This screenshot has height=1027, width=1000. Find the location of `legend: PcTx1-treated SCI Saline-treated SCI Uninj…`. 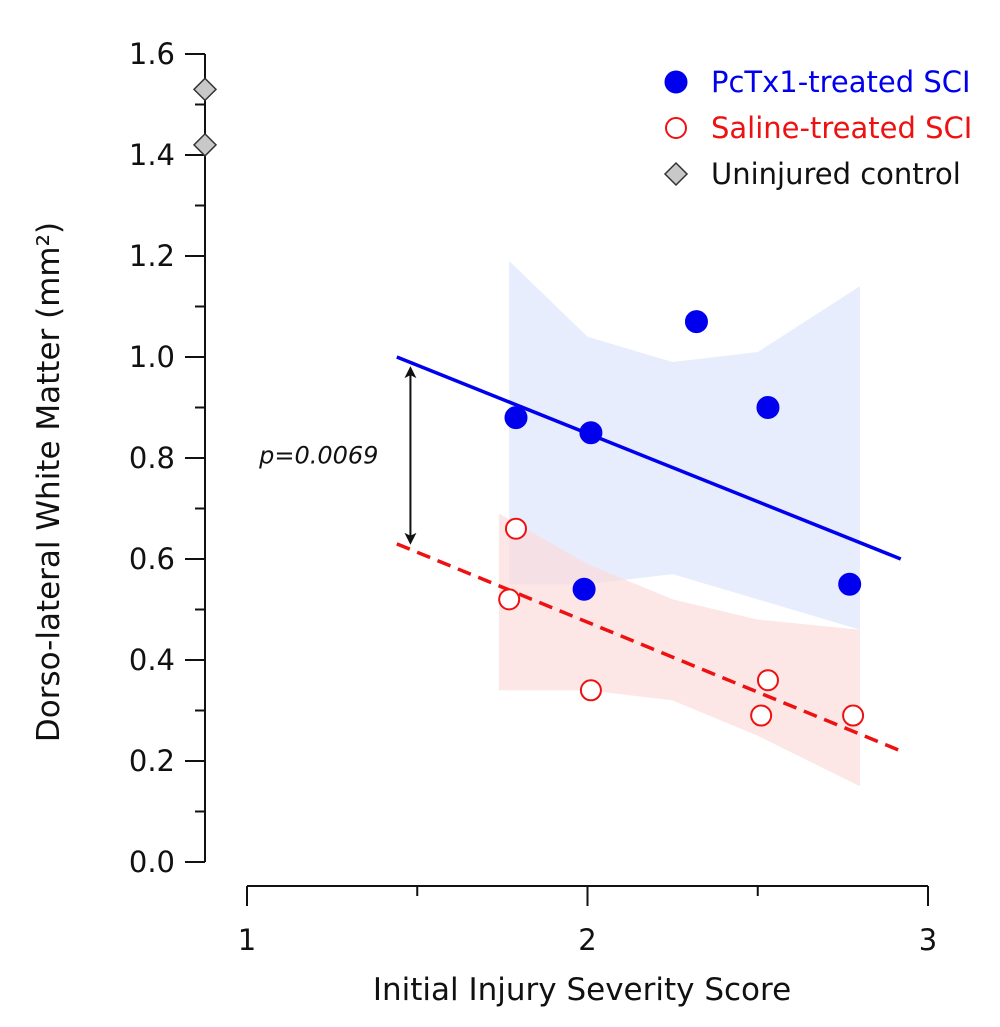

legend: PcTx1-treated SCI Saline-treated SCI Uninj… is located at coordinates (817, 128).